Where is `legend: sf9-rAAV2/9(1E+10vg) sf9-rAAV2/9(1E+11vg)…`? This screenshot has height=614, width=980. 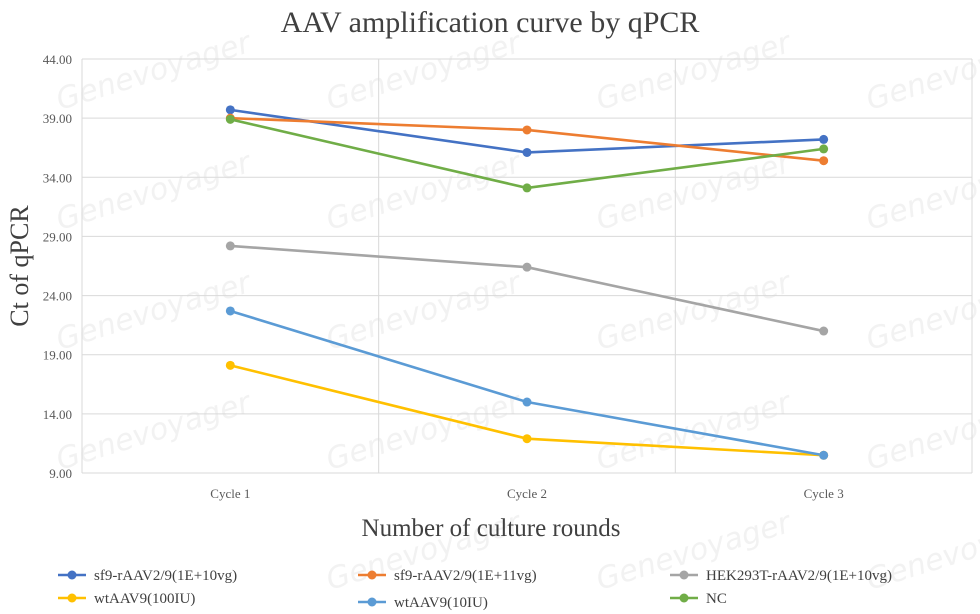 legend: sf9-rAAV2/9(1E+10vg) sf9-rAAV2/9(1E+11vg)… is located at coordinates (475, 589).